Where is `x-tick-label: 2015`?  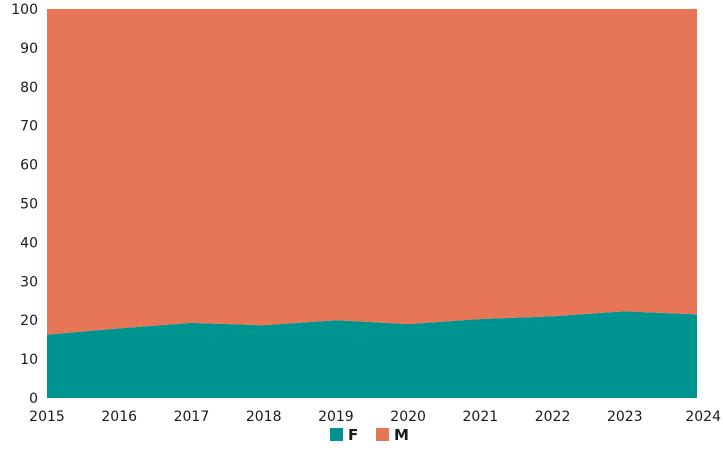 x-tick-label: 2015 is located at coordinates (47, 417).